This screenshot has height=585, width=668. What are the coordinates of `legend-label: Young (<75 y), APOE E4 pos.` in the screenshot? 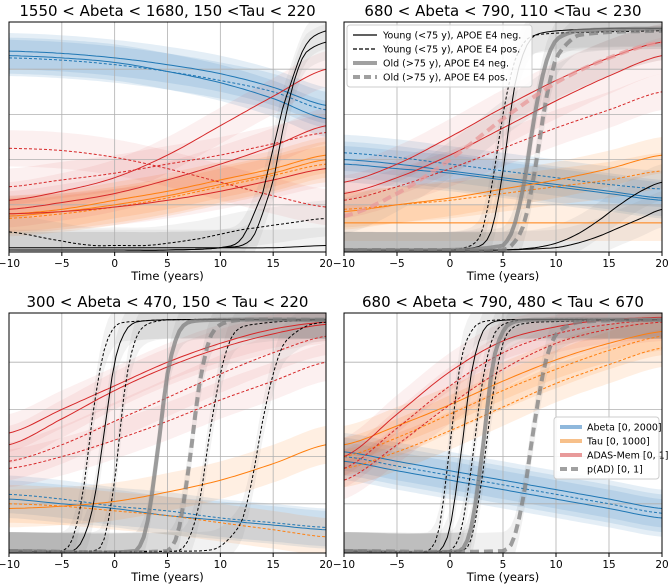 It's located at (451, 50).